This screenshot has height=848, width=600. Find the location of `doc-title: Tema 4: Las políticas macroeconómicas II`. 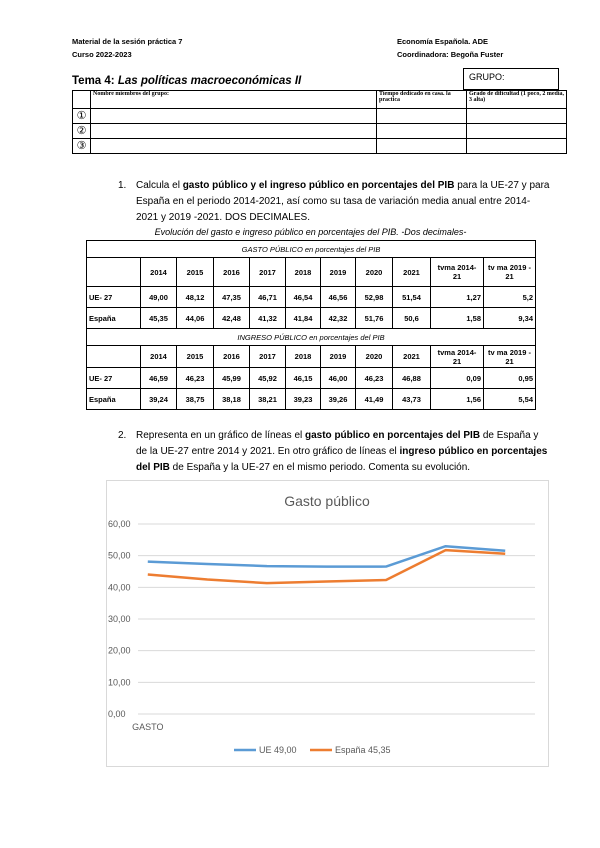

doc-title: Tema 4: Las políticas macroeconómicas II is located at coordinates (186, 81).